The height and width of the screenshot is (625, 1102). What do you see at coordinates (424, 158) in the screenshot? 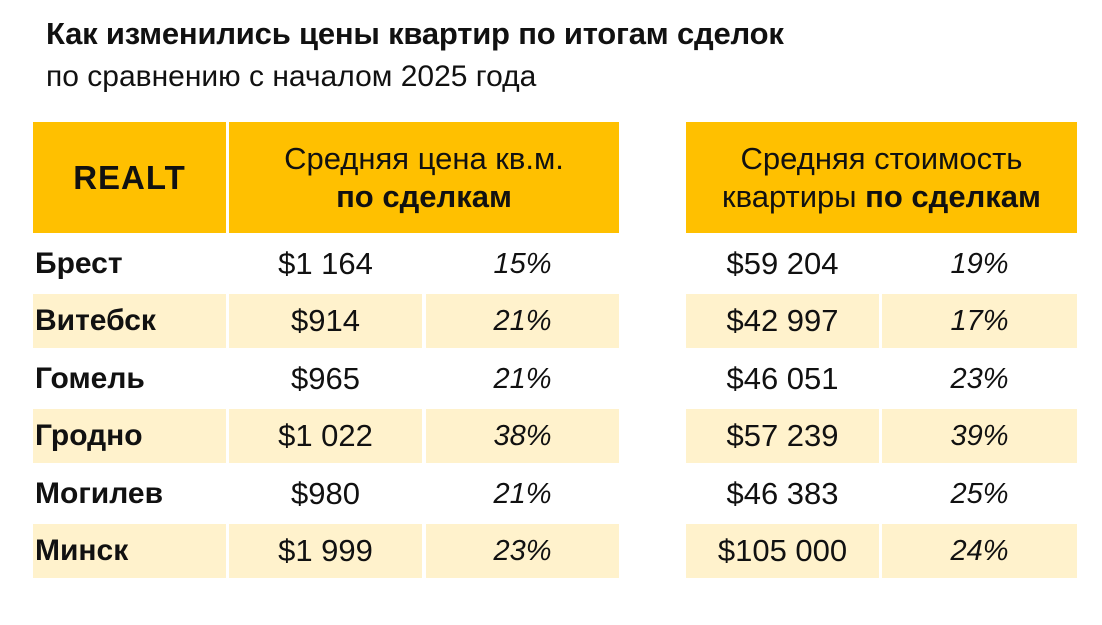
I see `header-price-sqm-line1: Средняя цена кв.м.` at bounding box center [424, 158].